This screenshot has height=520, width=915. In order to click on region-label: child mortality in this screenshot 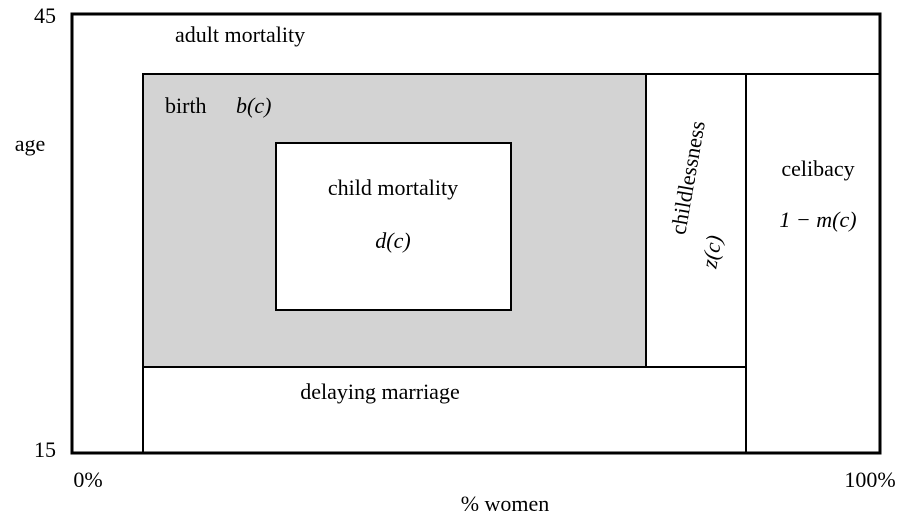, I will do `click(393, 187)`.